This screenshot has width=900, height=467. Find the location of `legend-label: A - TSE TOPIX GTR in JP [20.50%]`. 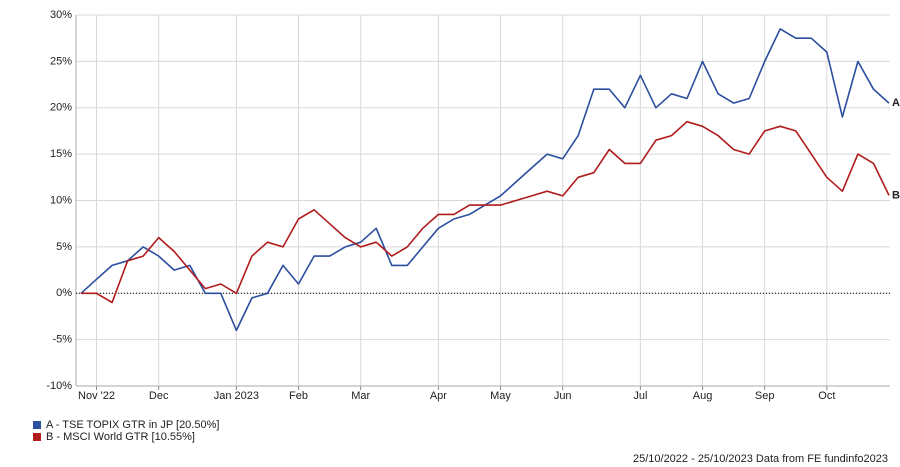

legend-label: A - TSE TOPIX GTR in JP [20.50%] is located at coordinates (132, 425).